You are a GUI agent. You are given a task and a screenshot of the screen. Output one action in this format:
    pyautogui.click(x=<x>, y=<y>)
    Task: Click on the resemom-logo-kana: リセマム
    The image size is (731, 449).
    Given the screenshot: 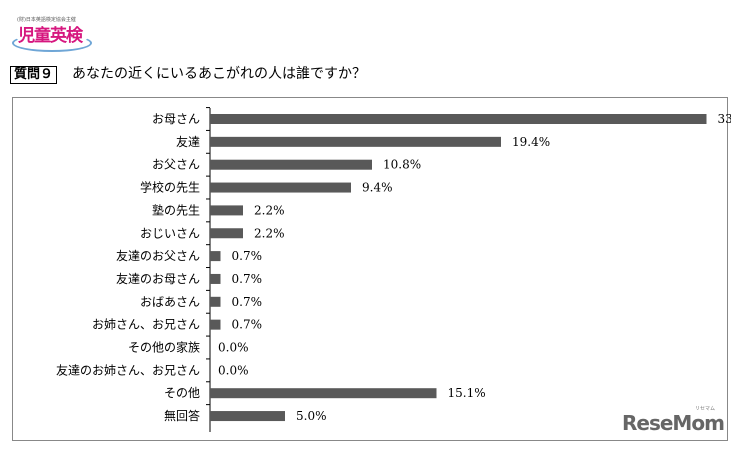 What is the action you would take?
    pyautogui.click(x=705, y=409)
    